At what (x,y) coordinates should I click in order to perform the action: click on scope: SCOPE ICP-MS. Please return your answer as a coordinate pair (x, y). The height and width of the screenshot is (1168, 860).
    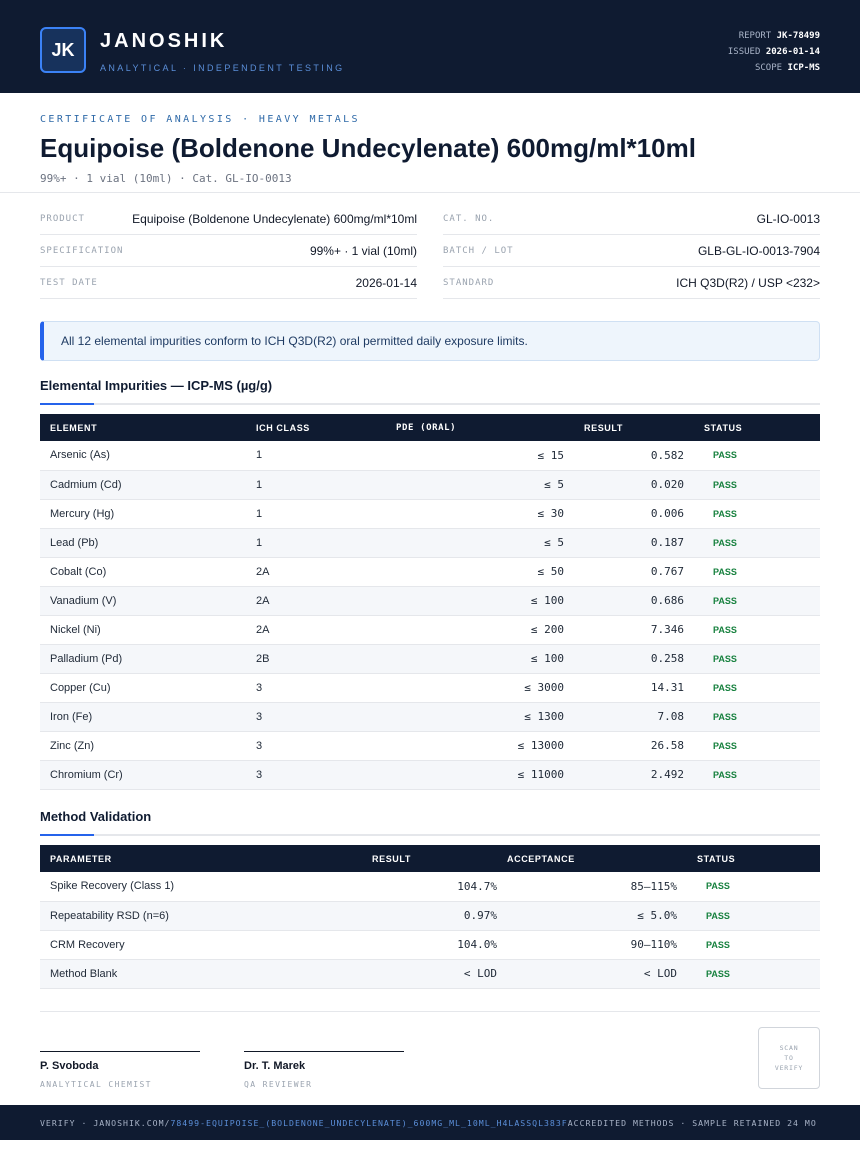
    Looking at the image, I should click on (787, 68).